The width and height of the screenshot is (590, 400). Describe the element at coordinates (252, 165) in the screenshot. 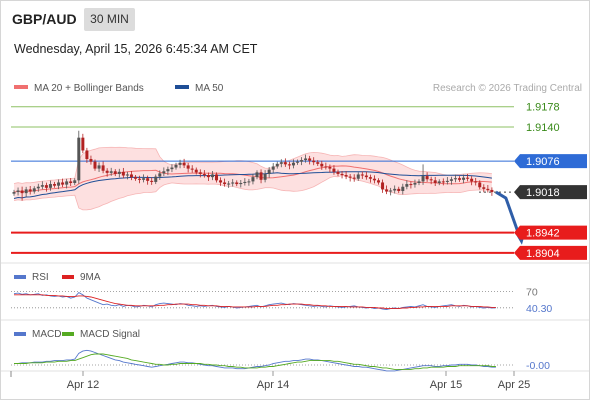

I see `bollinger-upper` at that location.